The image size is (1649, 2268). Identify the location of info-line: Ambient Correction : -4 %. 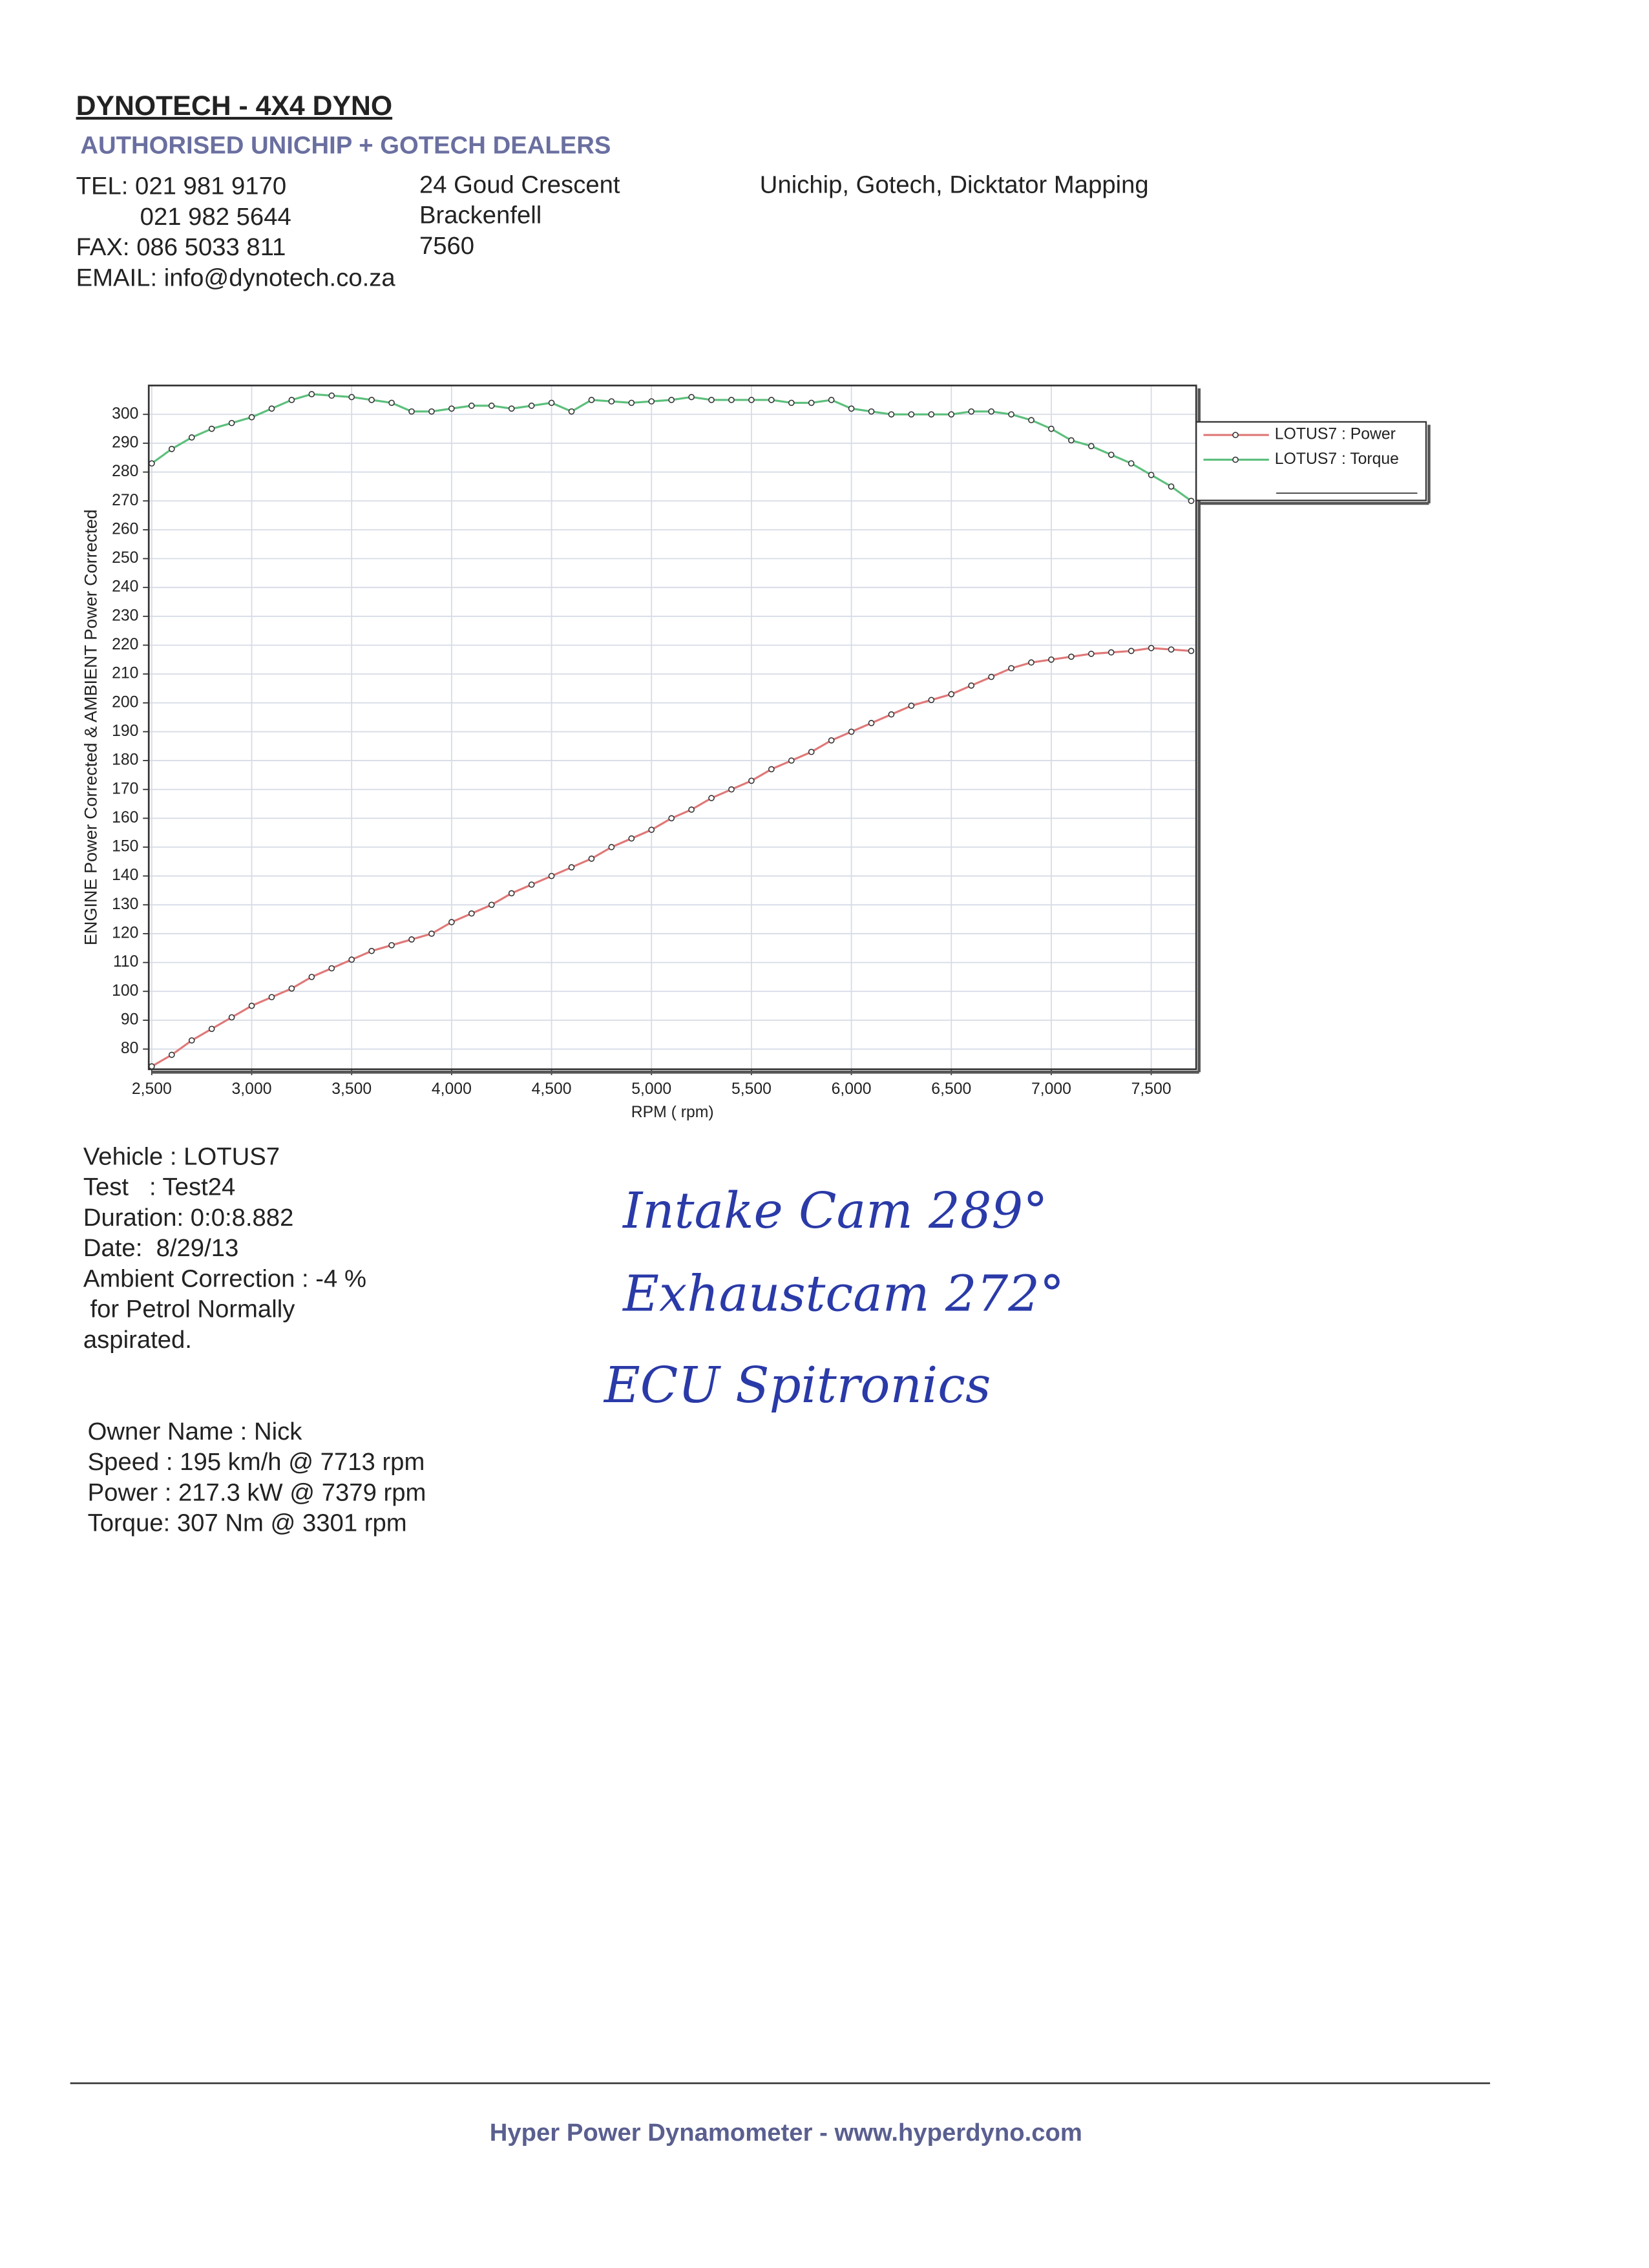
(224, 1279).